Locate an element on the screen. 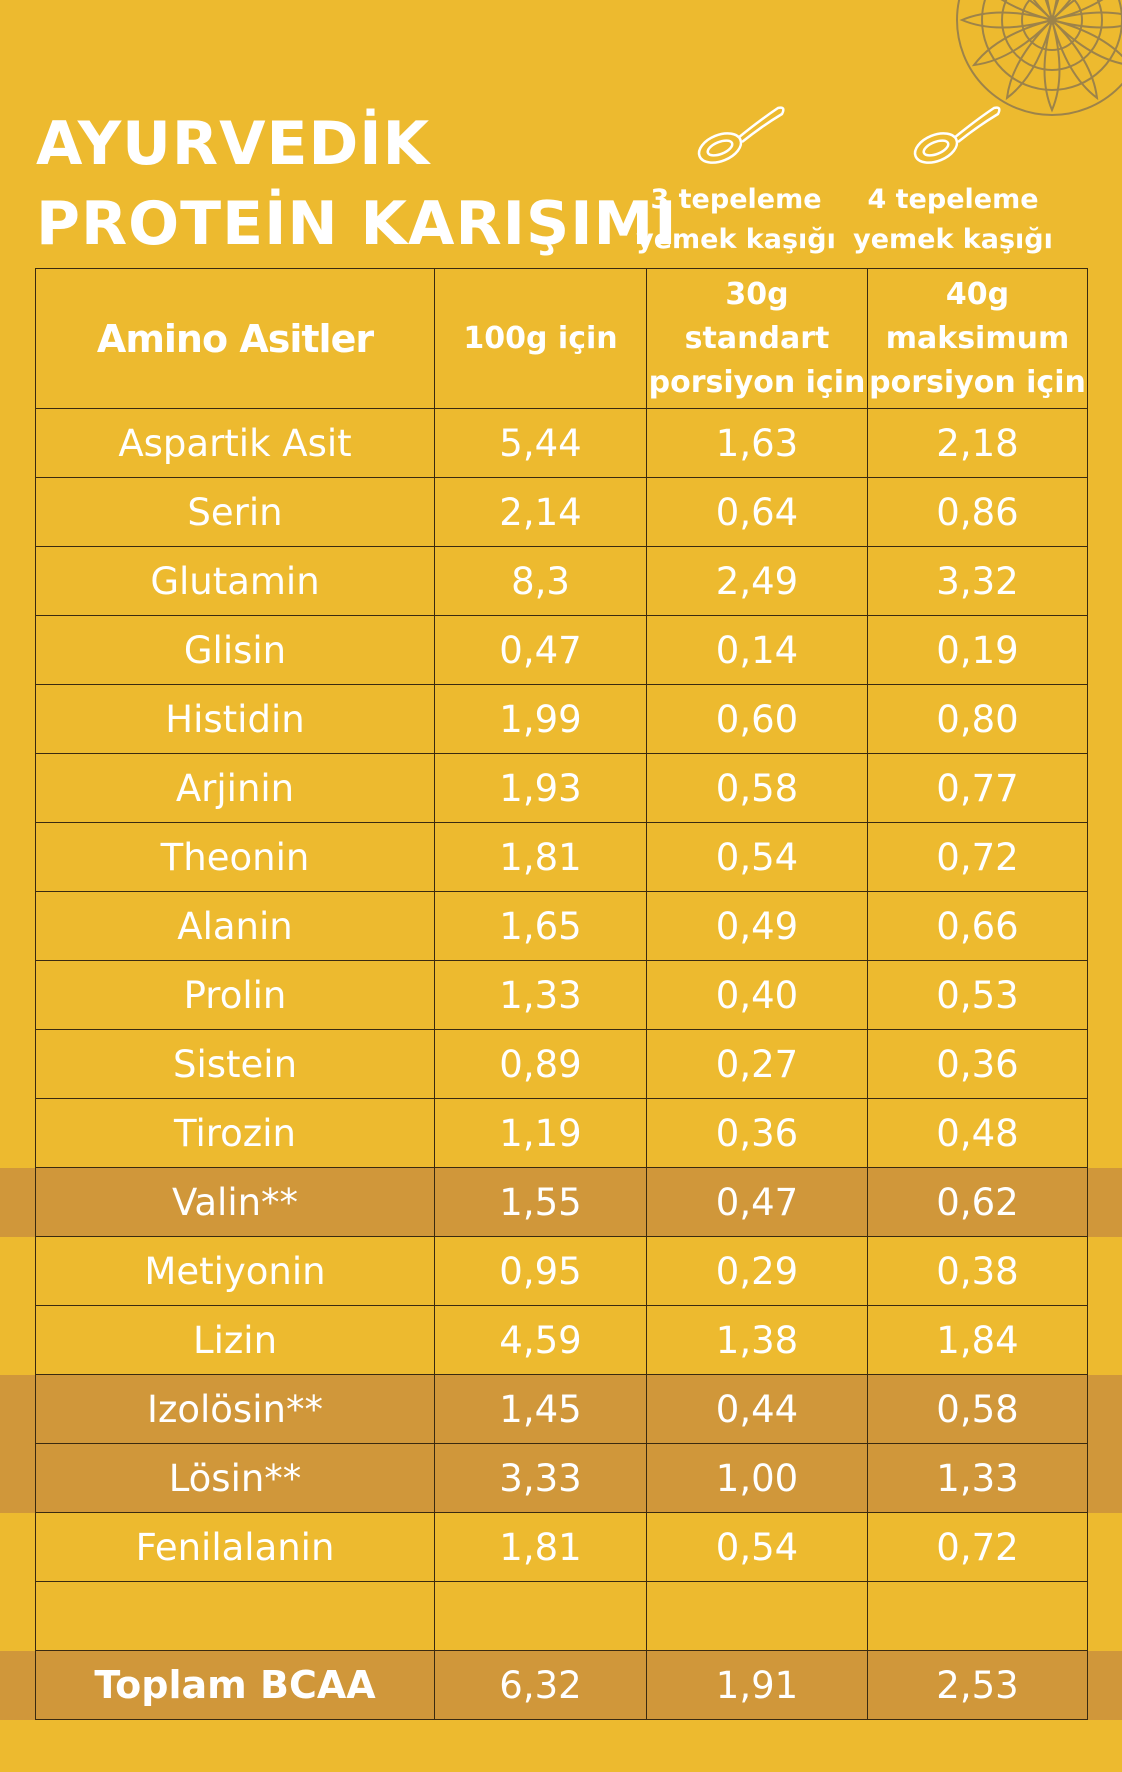 The image size is (1122, 1772). value-per-100g: 1,93 is located at coordinates (540, 788).